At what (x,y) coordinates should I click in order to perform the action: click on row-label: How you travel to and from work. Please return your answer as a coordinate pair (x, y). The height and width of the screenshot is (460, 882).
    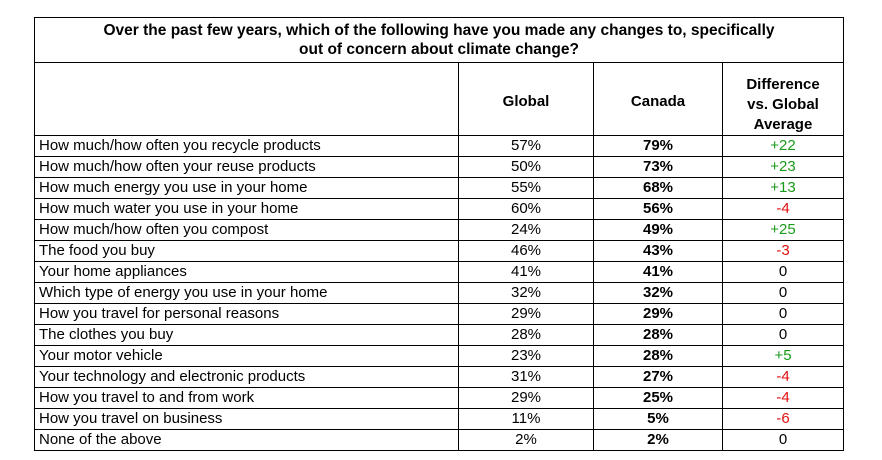
    Looking at the image, I should click on (246, 398).